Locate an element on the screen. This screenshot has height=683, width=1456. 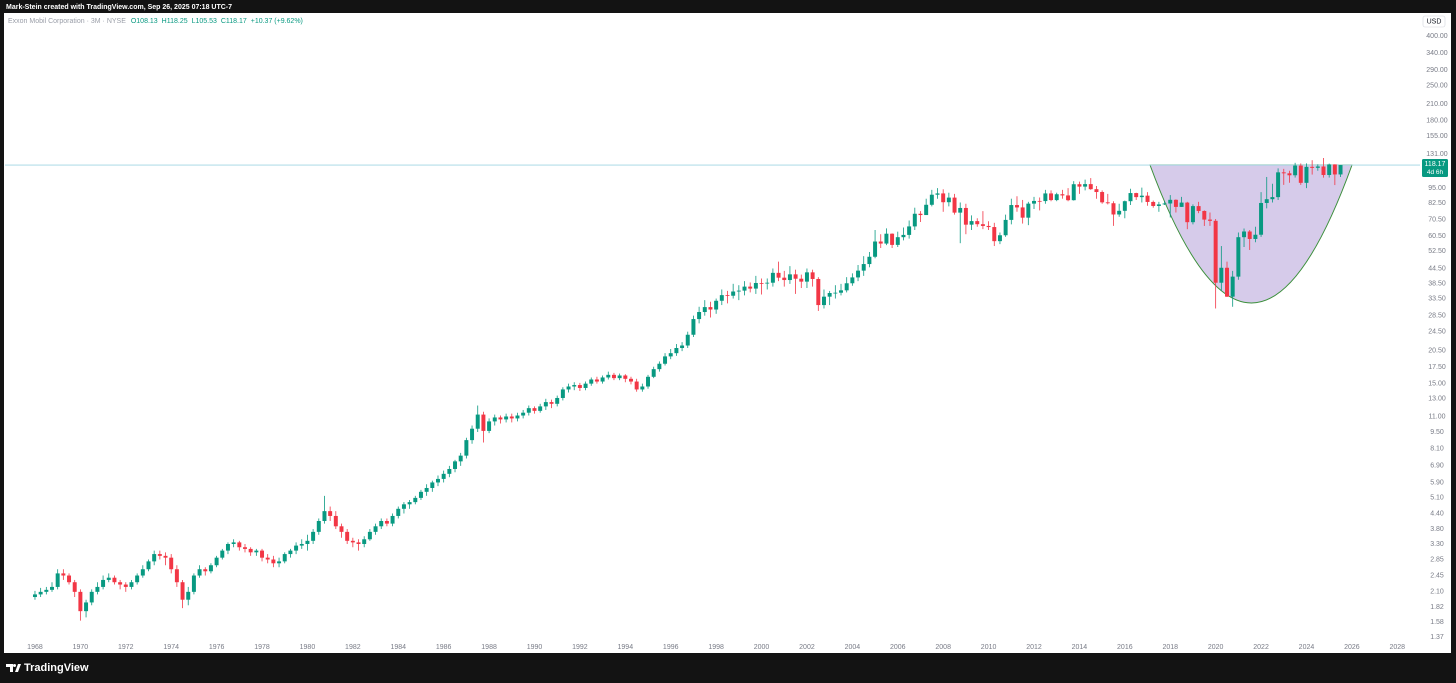
y-tick-label: 3.30 is located at coordinates (1437, 544).